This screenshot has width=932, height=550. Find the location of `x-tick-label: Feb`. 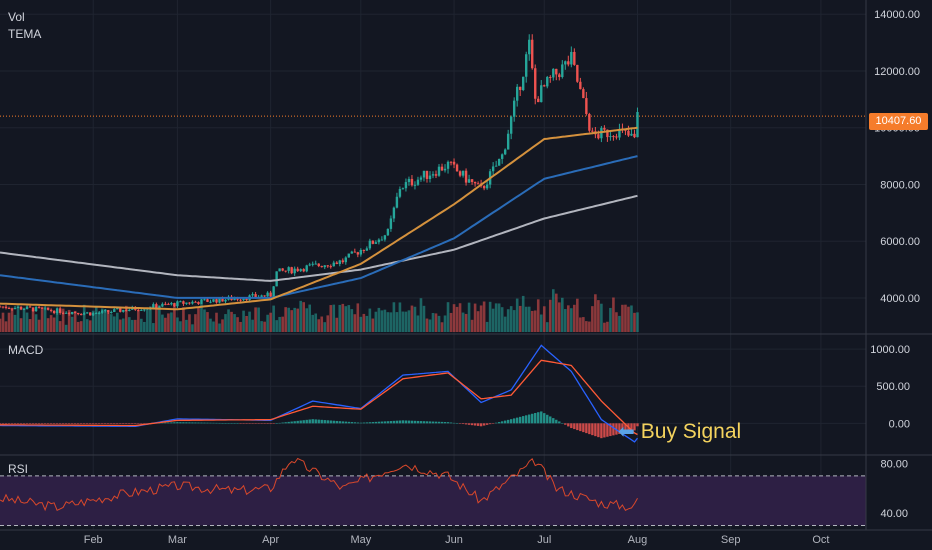

x-tick-label: Feb is located at coordinates (93, 540).